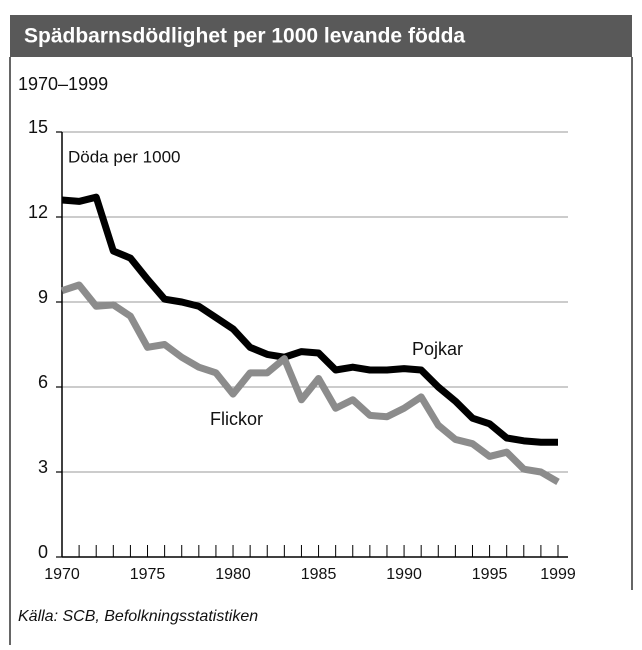 This screenshot has width=642, height=650. Describe the element at coordinates (236, 419) in the screenshot. I see `series-label: Flickor` at that location.